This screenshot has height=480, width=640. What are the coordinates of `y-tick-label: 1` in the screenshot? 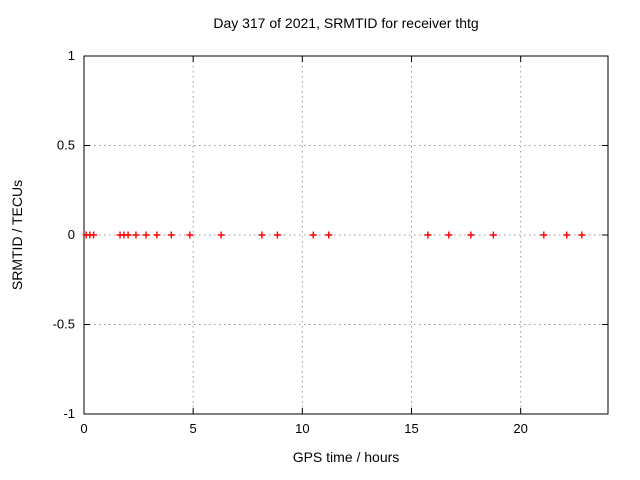 It's located at (71, 55).